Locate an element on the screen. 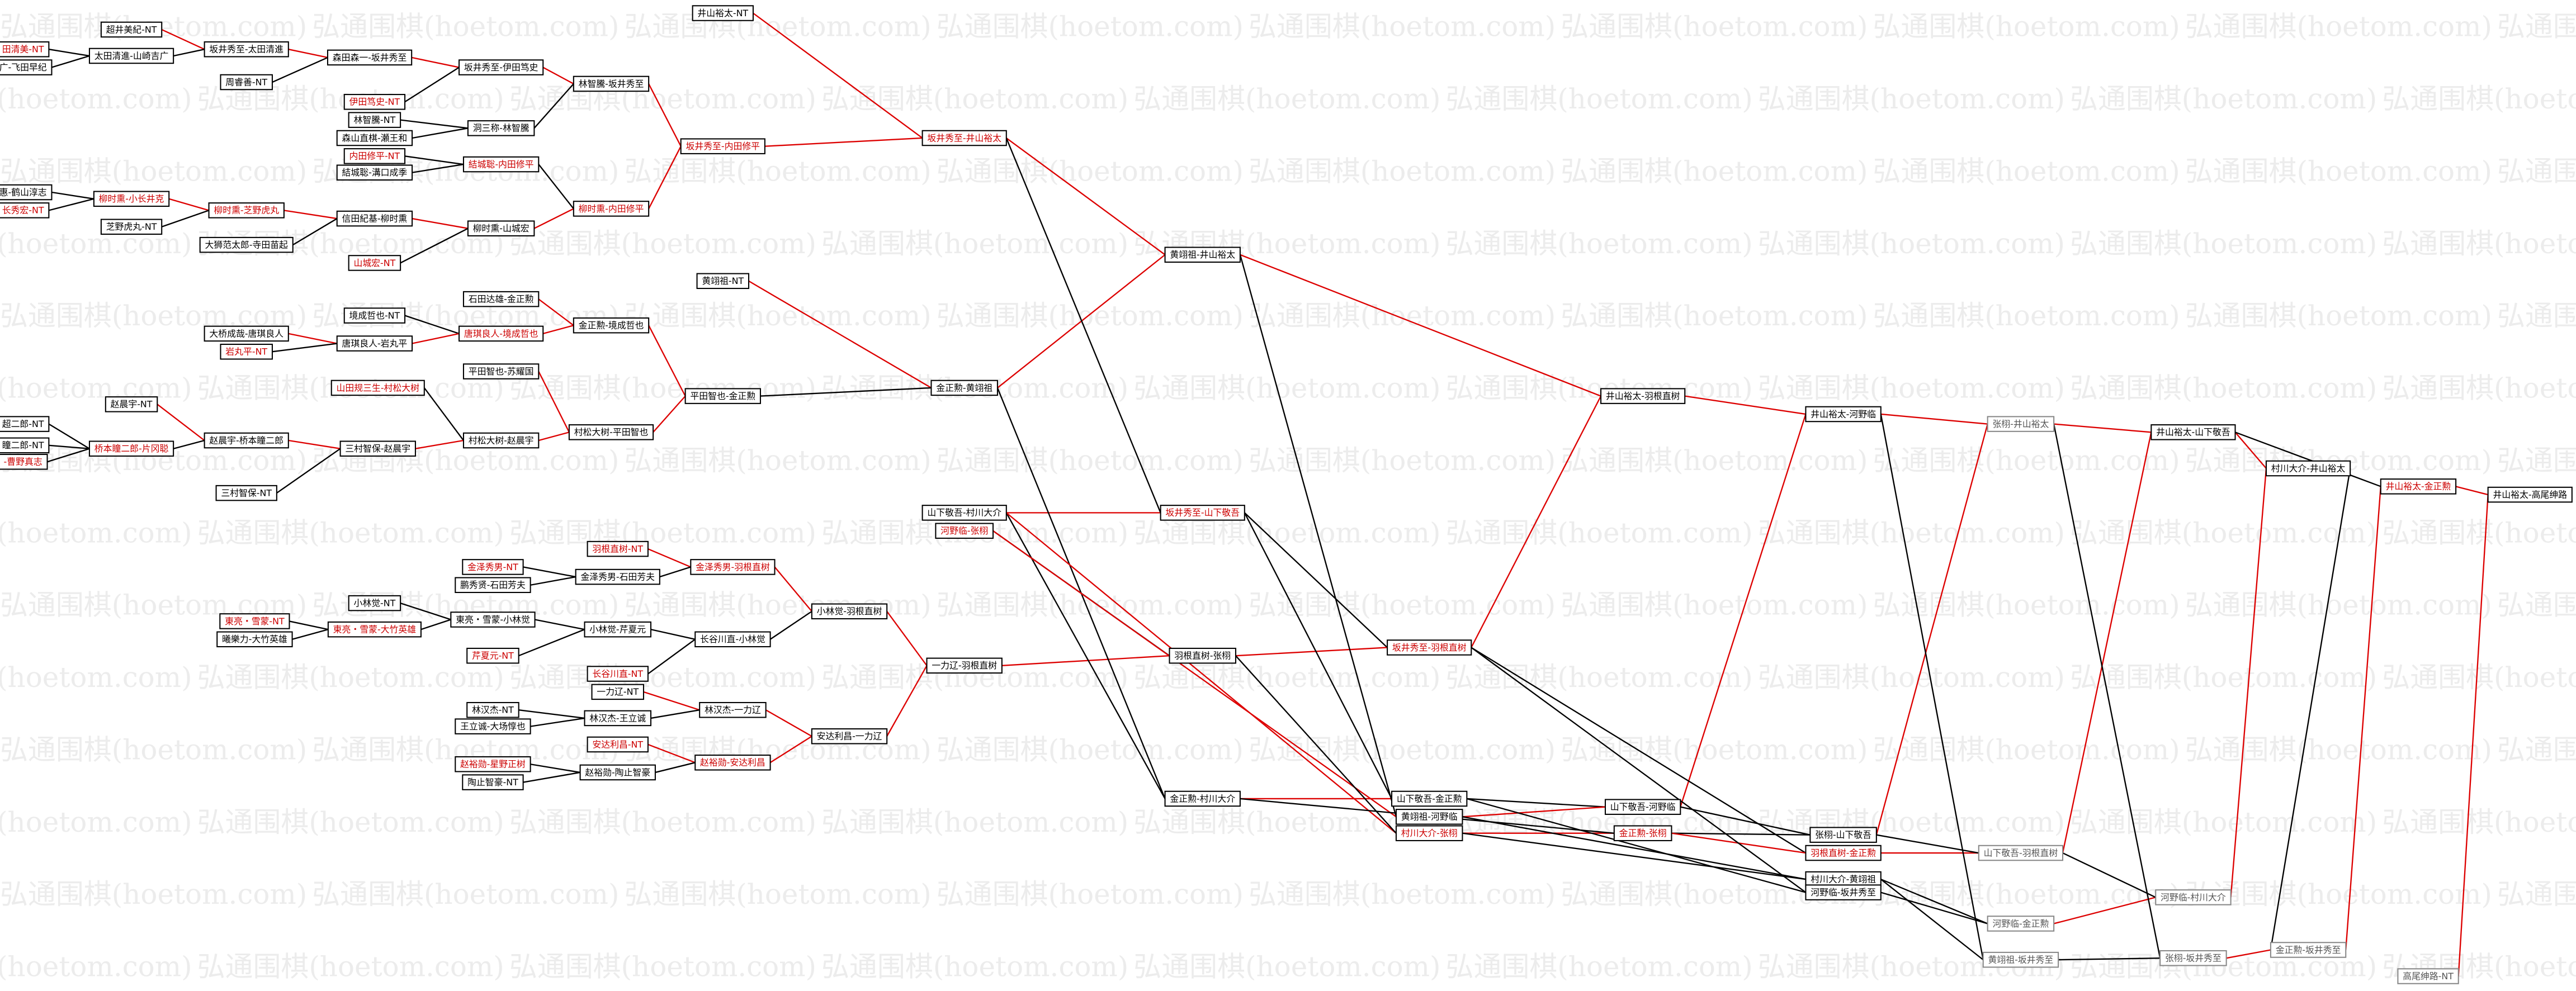  match-node: 山下敬吾-村川大介 is located at coordinates (964, 513).